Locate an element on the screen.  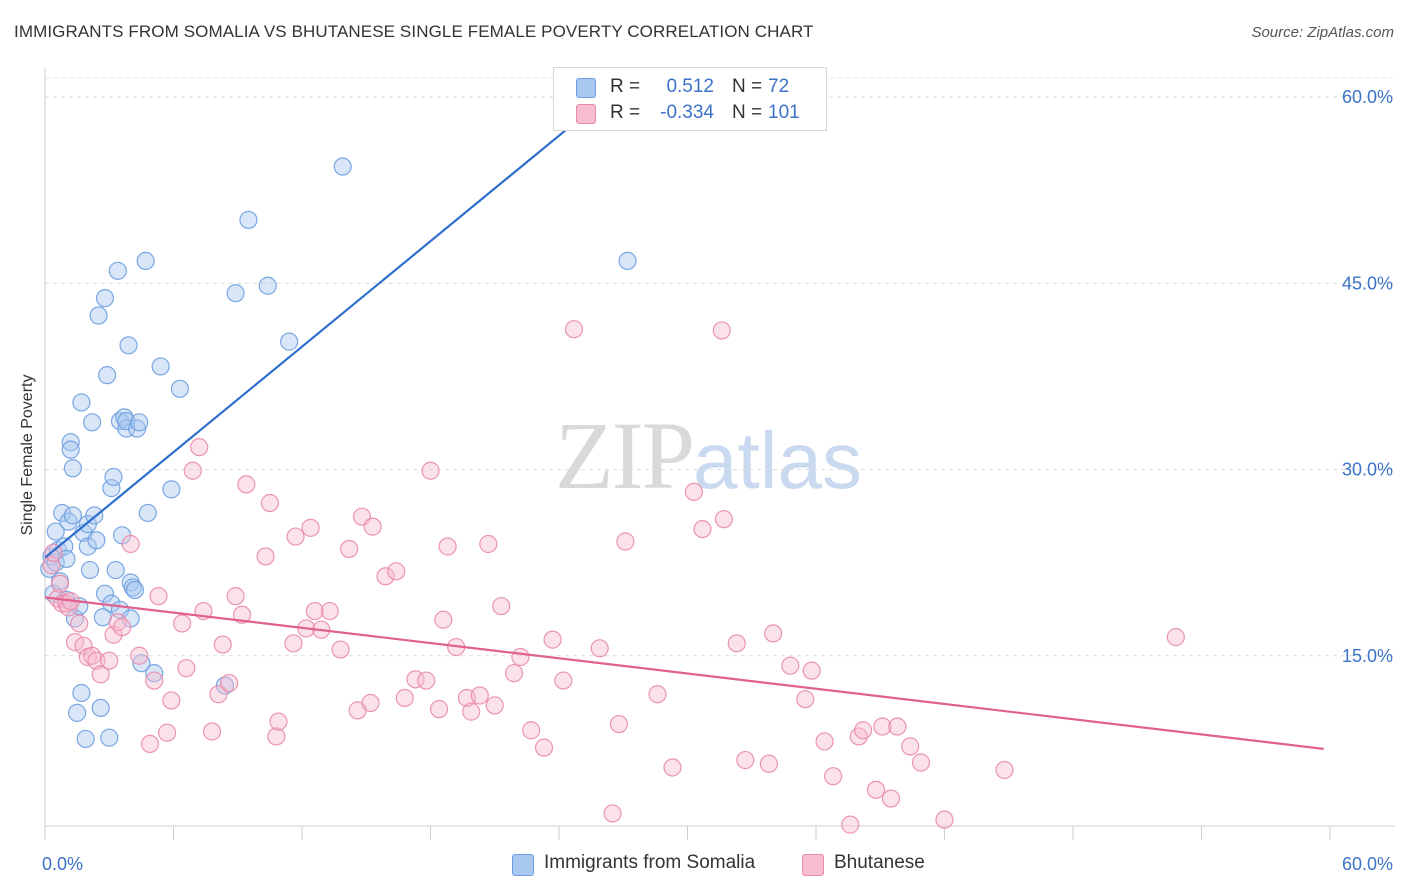
correlation-legend: R = 0.512 N = 72 R = -0.334 N = 101 is located at coordinates (690, 99).